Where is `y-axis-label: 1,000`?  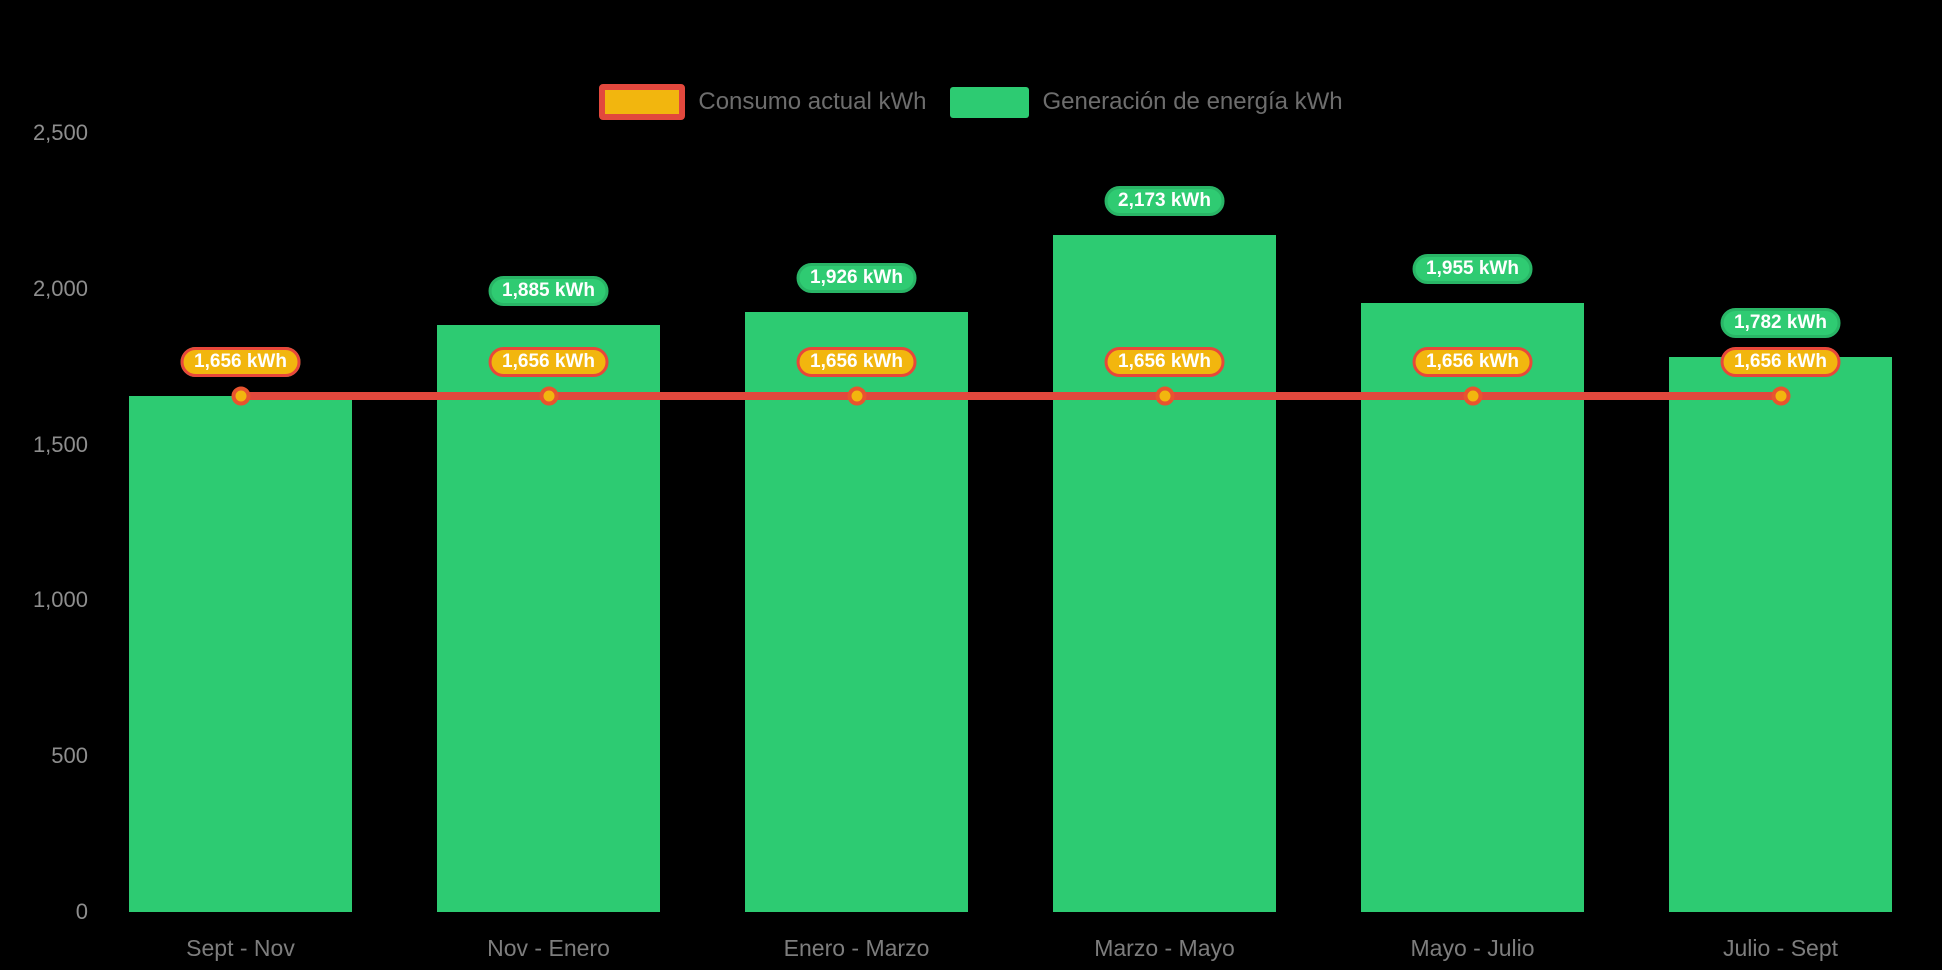 y-axis-label: 1,000 is located at coordinates (60, 600).